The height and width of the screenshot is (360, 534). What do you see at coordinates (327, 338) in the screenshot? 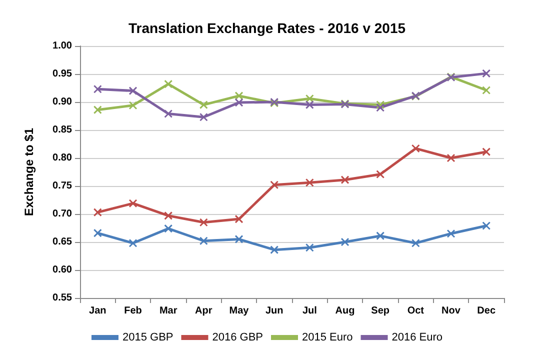
I see `legend-label: 2015 Euro` at bounding box center [327, 338].